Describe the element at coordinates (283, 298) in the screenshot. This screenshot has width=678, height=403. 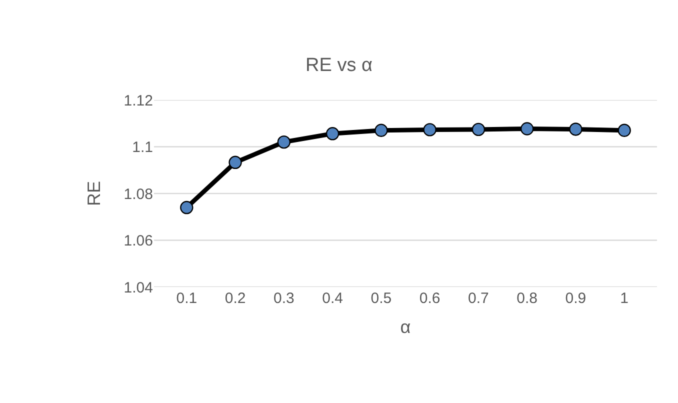
I see `x-tick-label: 0.3` at that location.